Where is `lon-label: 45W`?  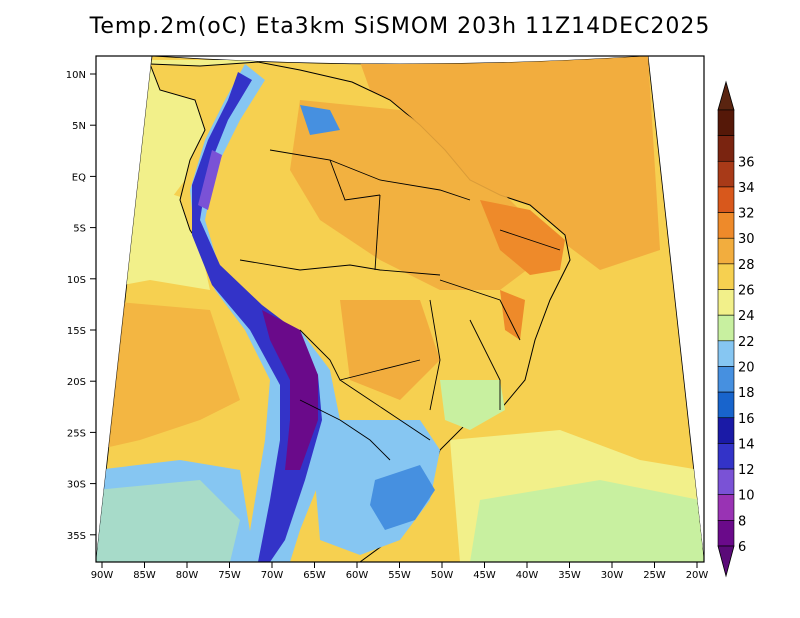 lon-label: 45W is located at coordinates (484, 575).